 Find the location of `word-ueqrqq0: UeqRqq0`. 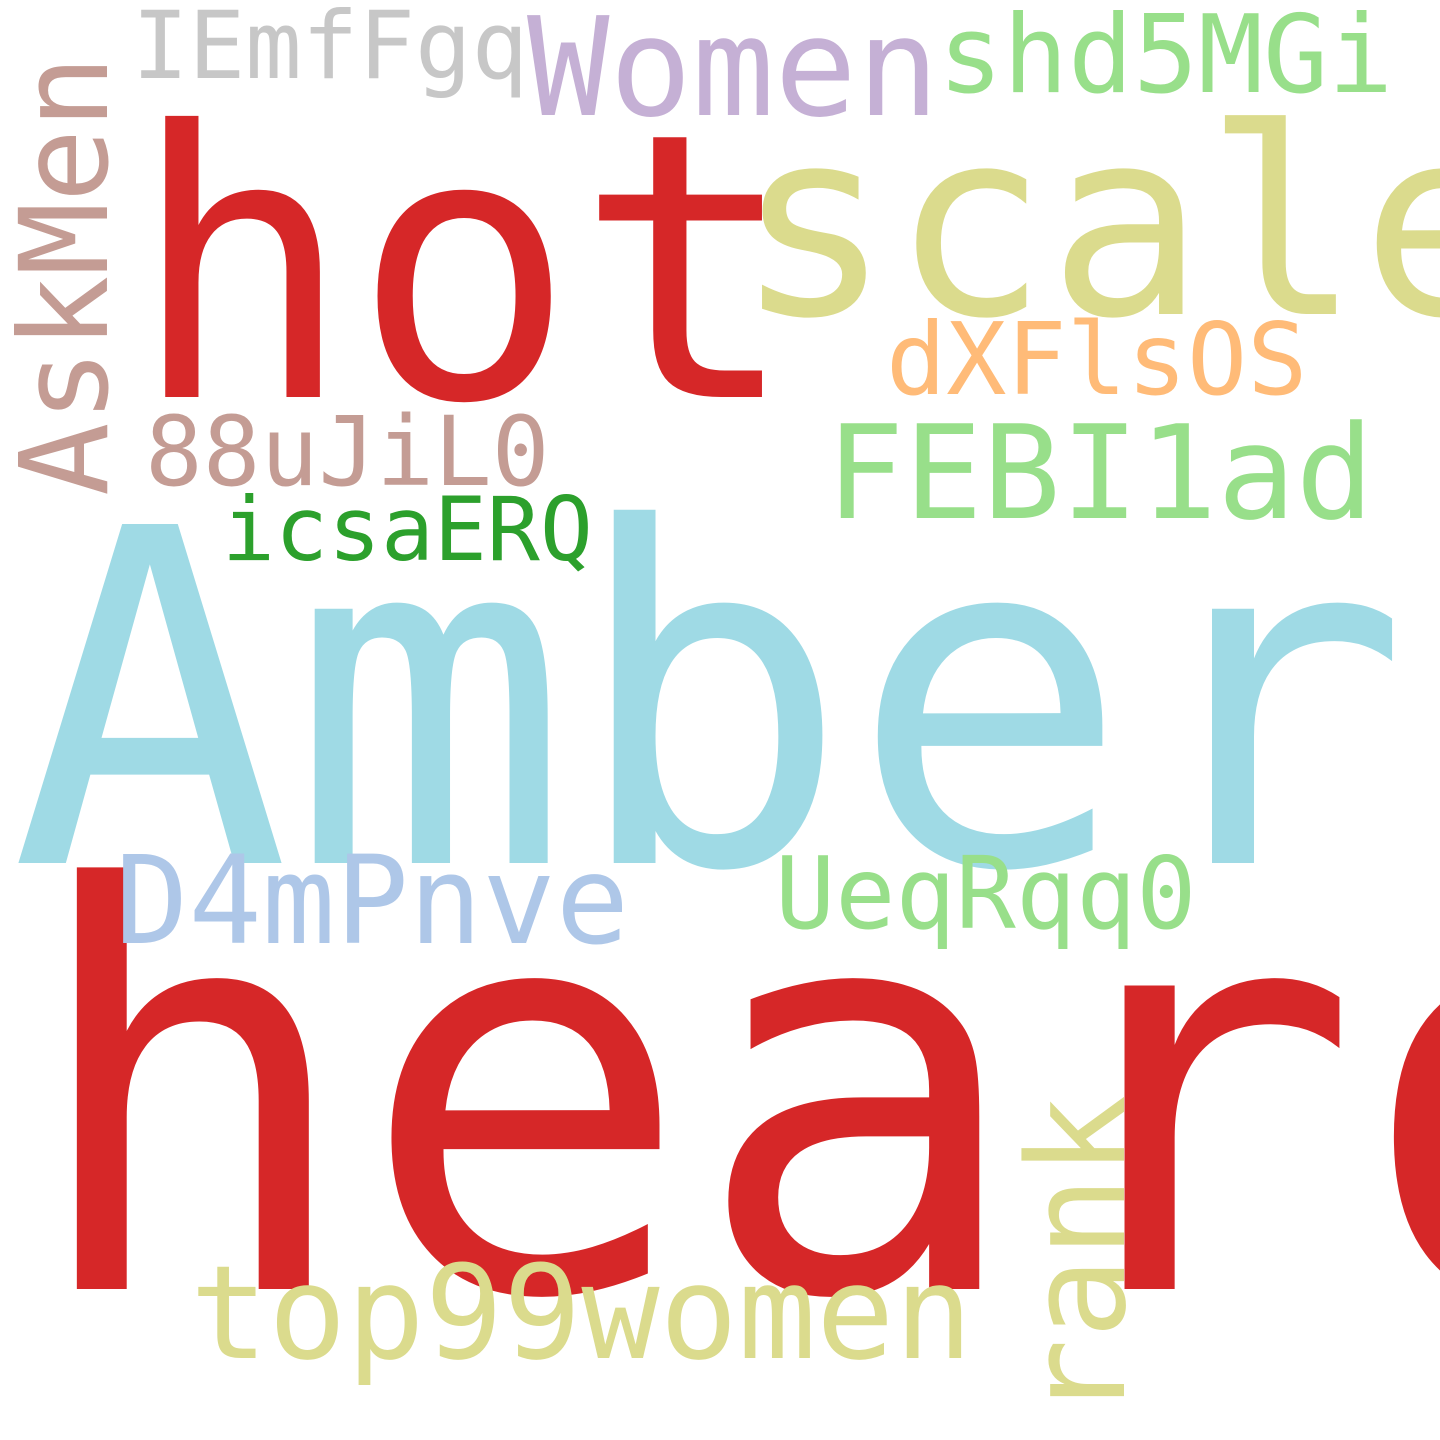

word-ueqrqq0: UeqRqq0 is located at coordinates (986, 893).